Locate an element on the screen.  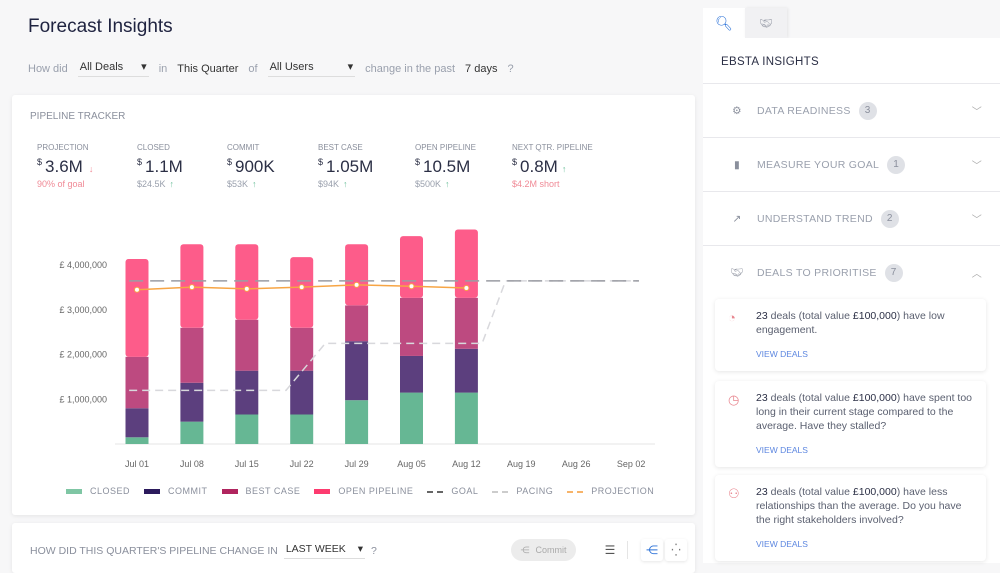
arrow-down-icon: ↓ is located at coordinates (91, 169).